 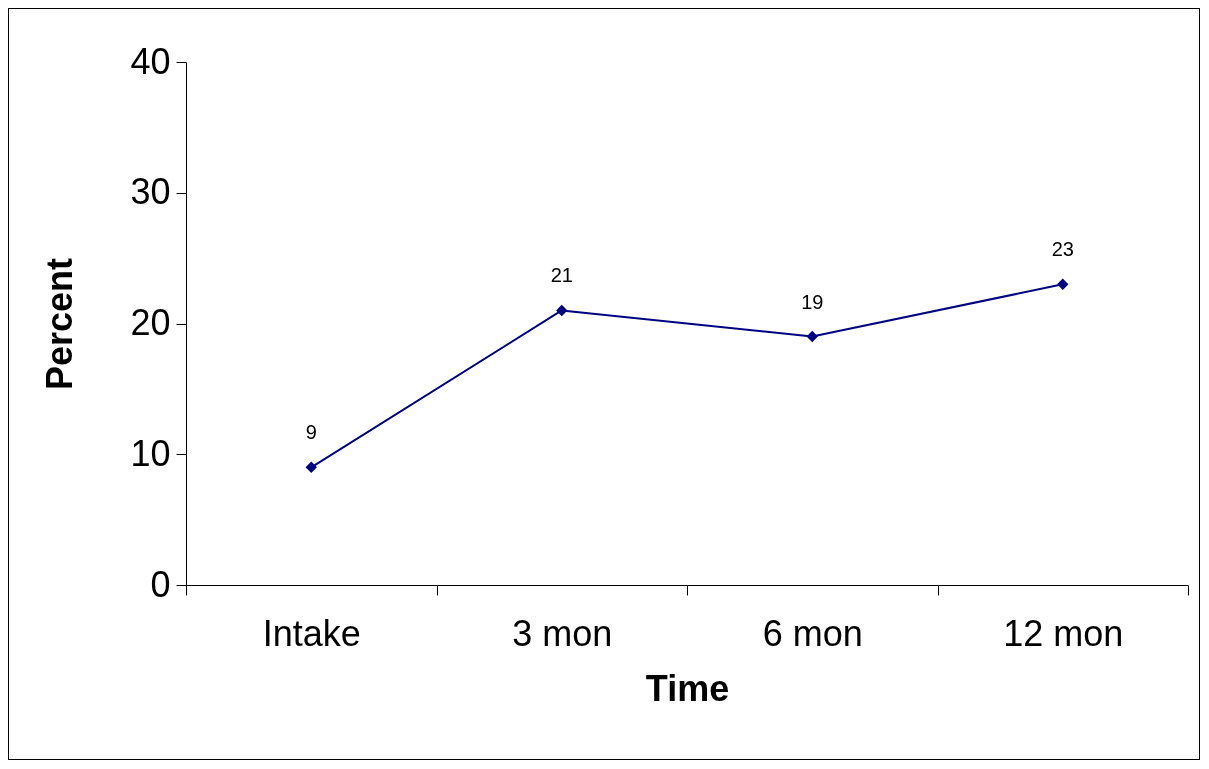 What do you see at coordinates (1062, 249) in the screenshot?
I see `data-label: 23` at bounding box center [1062, 249].